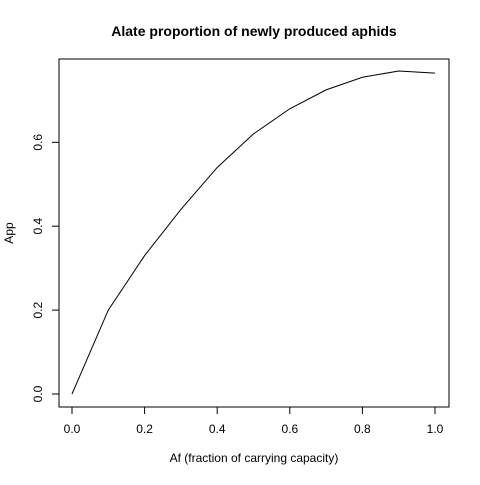  I want to click on y-tick-label: 0.0, so click(38, 393).